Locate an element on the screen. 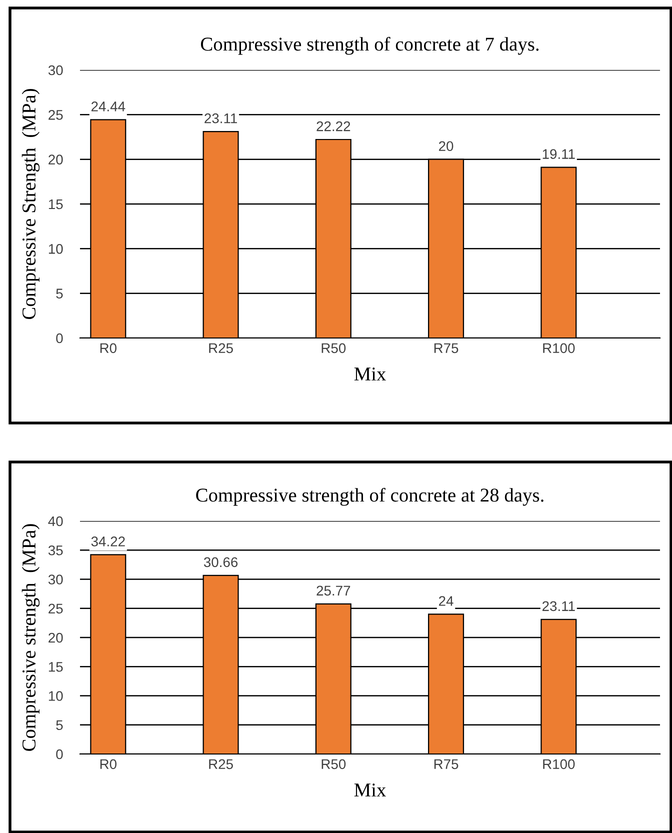 The width and height of the screenshot is (672, 833). data-label: 30.66 is located at coordinates (221, 562).